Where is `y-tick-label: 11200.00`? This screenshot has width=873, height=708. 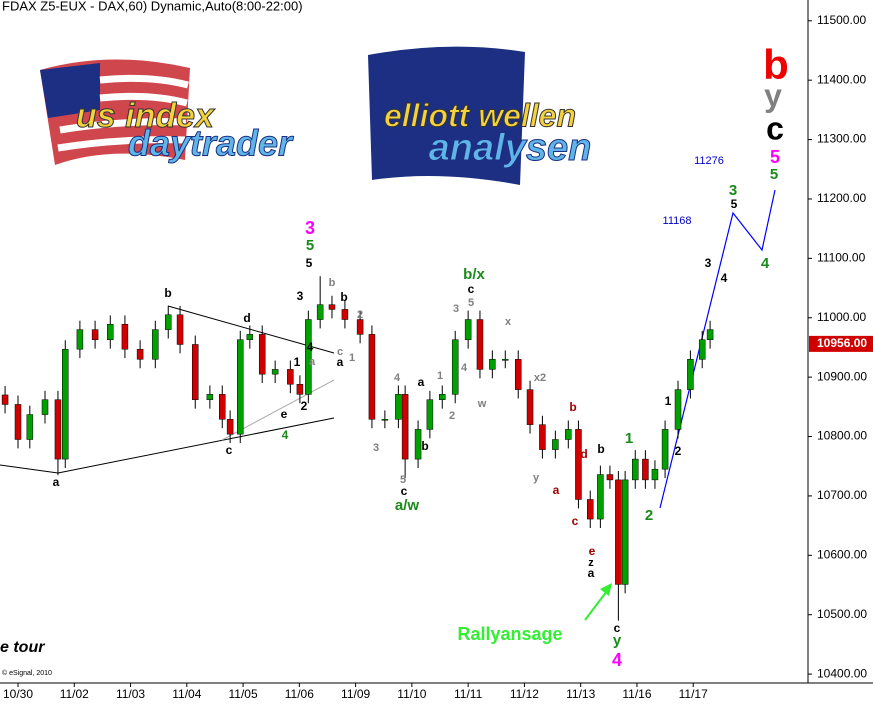
y-tick-label: 11200.00 is located at coordinates (841, 198).